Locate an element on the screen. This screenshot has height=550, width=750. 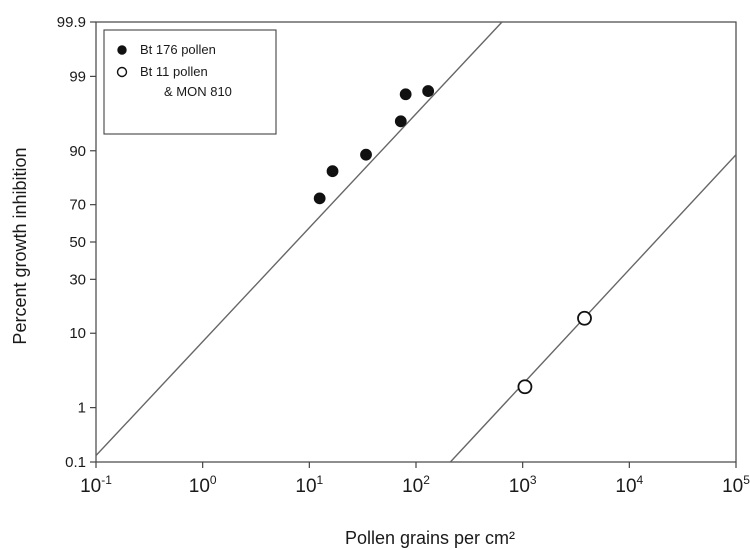
x-axis-ticks: 10⁻¹ 10⁰ 10¹ 10² 10³ 10⁴ 10⁵ is located at coordinates (415, 479).